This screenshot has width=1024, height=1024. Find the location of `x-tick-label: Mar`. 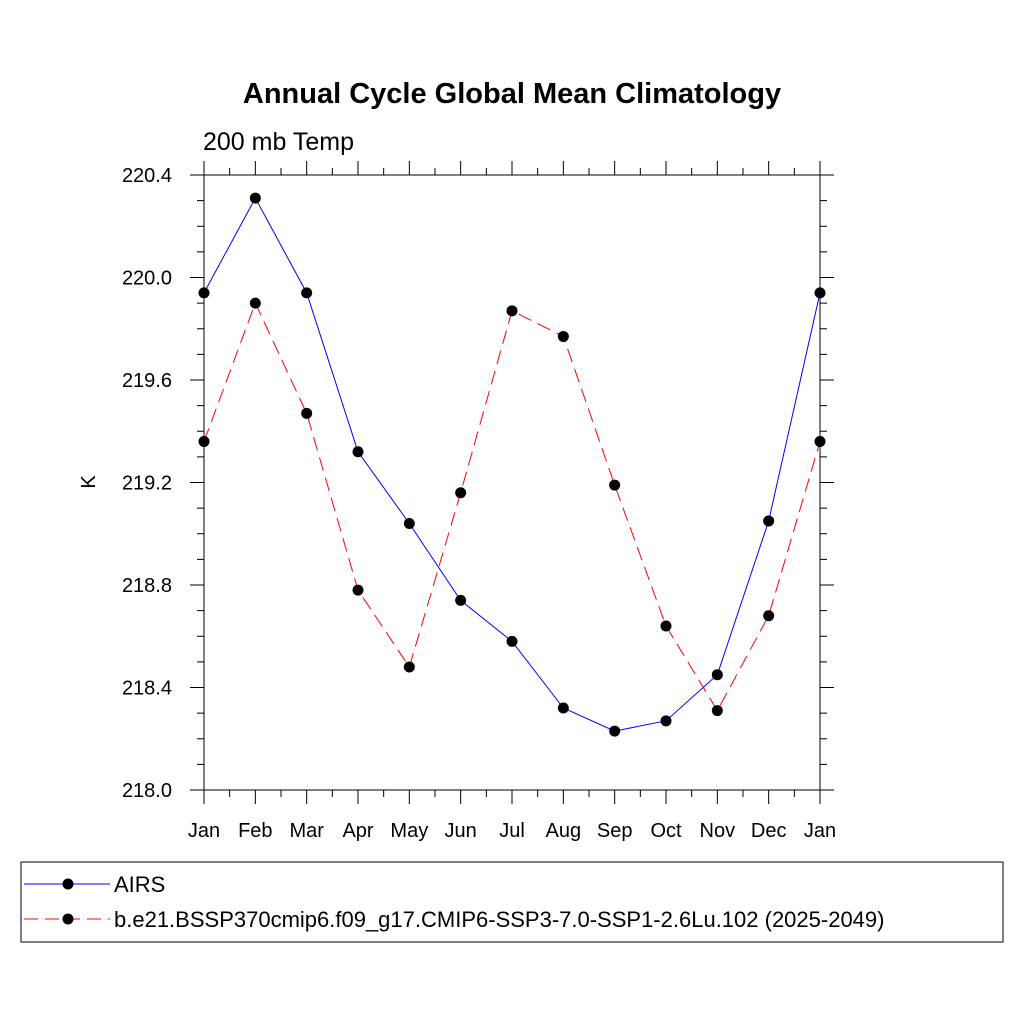

x-tick-label: Mar is located at coordinates (306, 831).